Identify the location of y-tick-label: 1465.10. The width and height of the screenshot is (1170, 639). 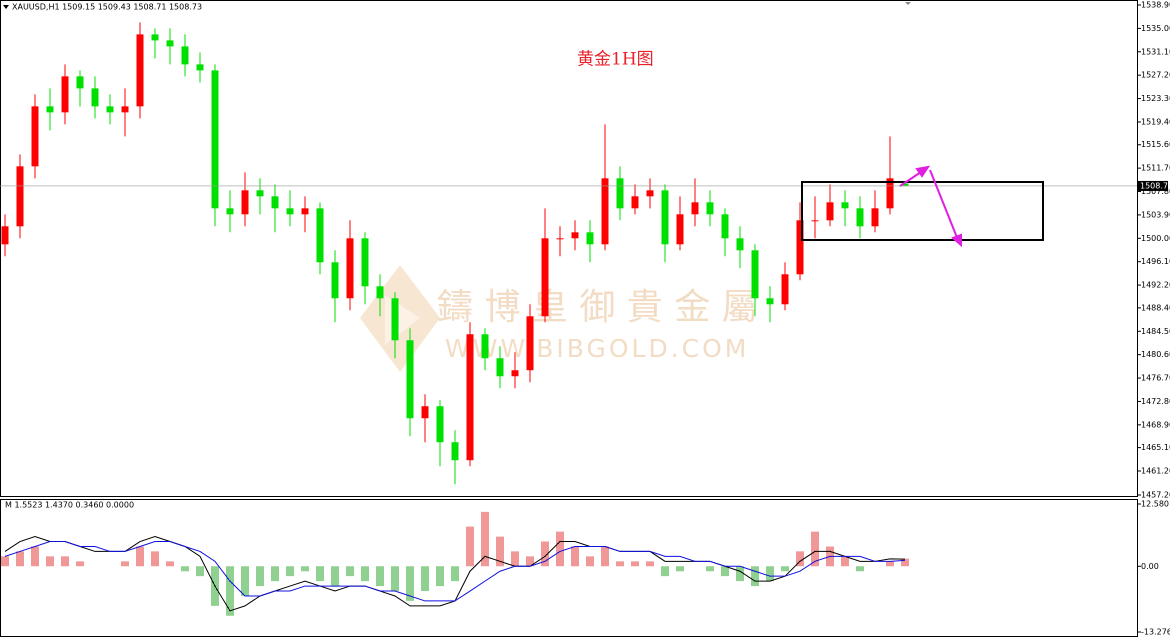
(1155, 447).